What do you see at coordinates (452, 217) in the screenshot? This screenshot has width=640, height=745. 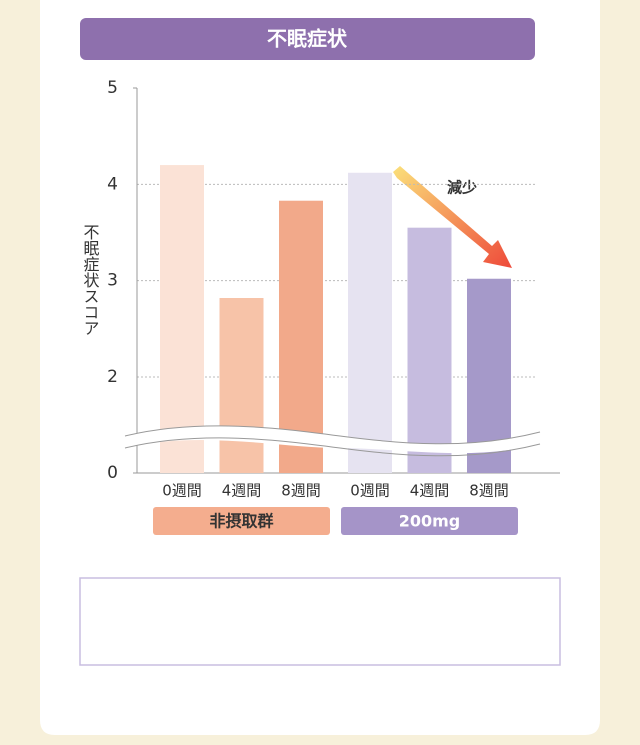 I see `decrease-arrow` at bounding box center [452, 217].